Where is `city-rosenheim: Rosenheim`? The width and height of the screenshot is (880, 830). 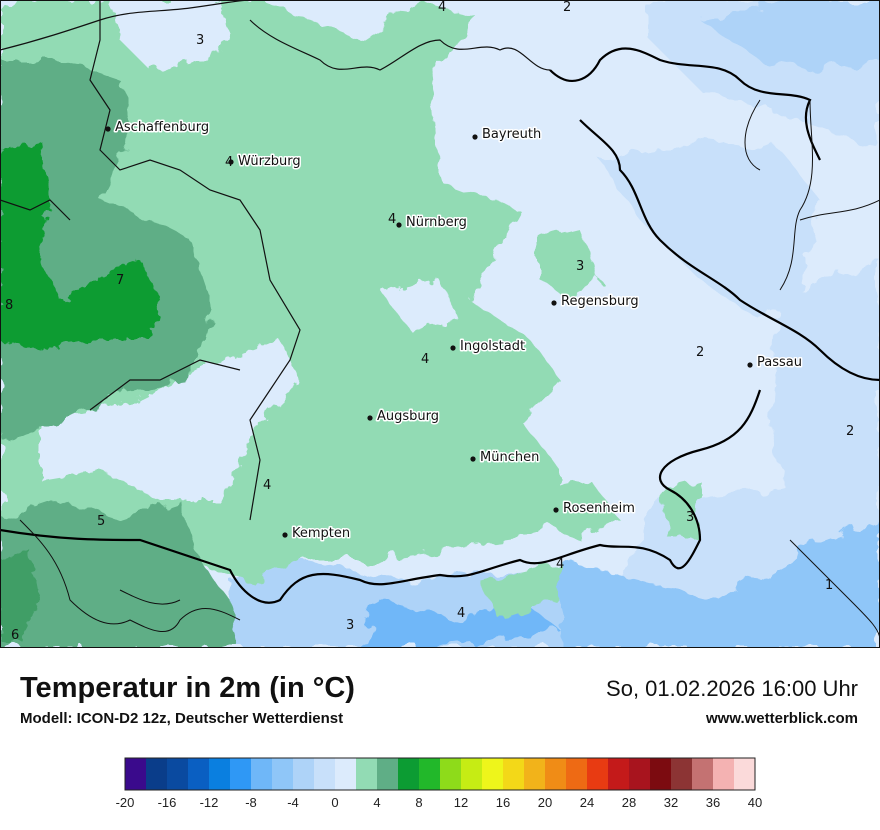 city-rosenheim: Rosenheim is located at coordinates (594, 509).